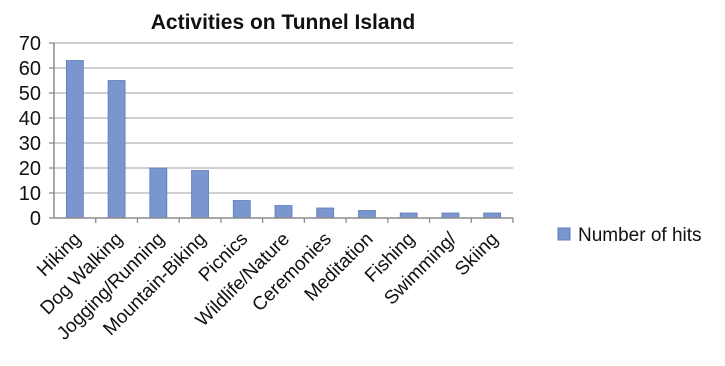  I want to click on y-tick-label: 70, so click(30, 44).